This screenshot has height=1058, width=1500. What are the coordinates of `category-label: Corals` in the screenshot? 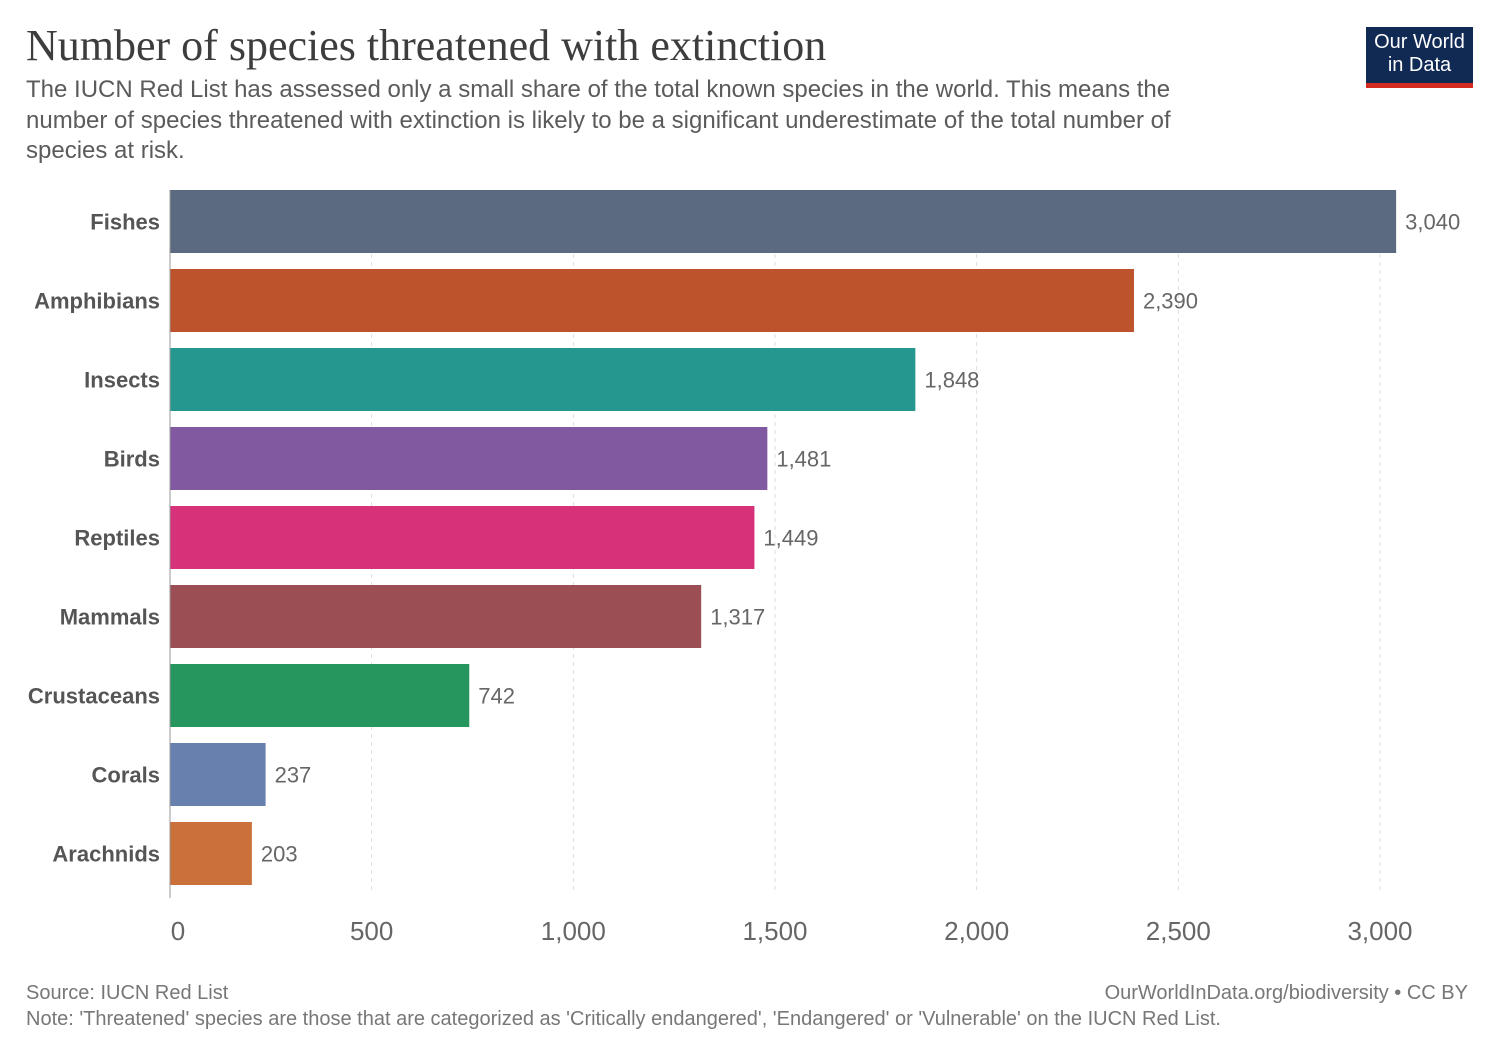 It's located at (126, 775).